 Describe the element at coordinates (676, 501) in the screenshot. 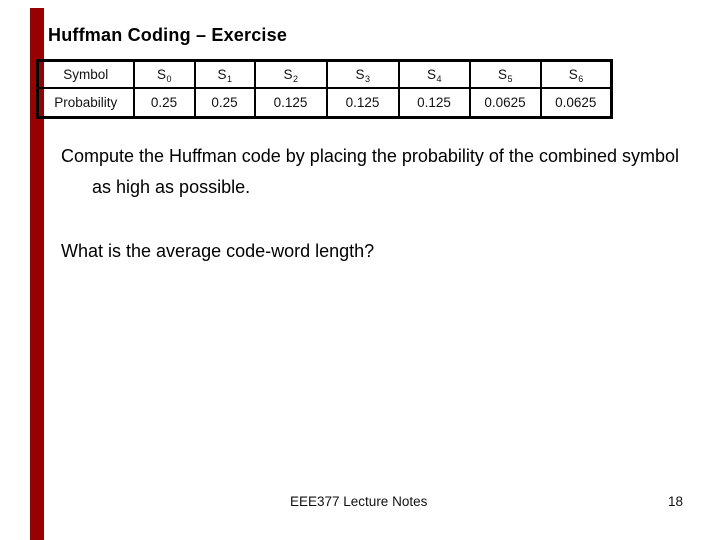

I see `page-number: 18` at that location.